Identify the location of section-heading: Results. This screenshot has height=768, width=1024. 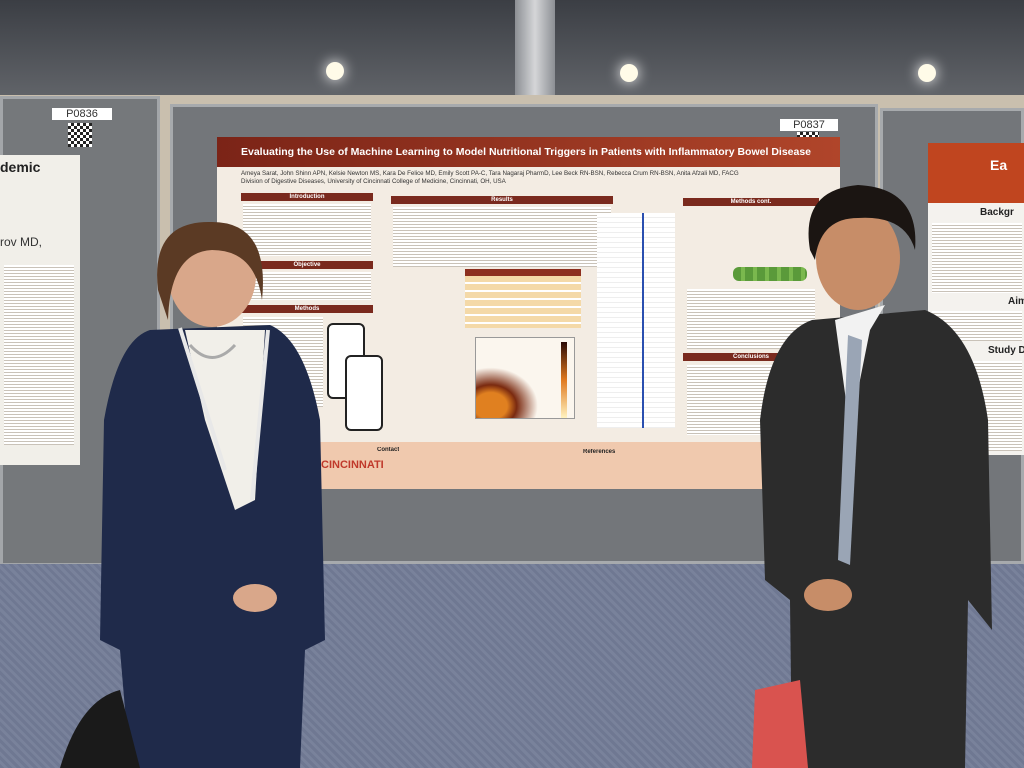
(502, 200).